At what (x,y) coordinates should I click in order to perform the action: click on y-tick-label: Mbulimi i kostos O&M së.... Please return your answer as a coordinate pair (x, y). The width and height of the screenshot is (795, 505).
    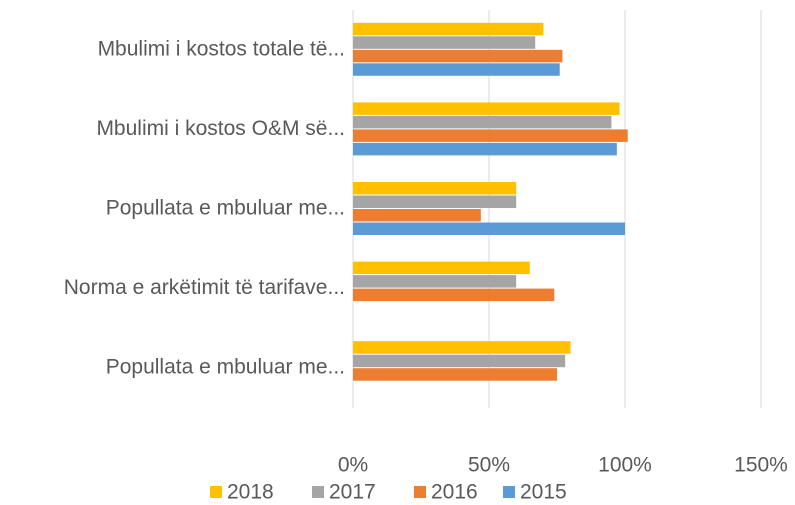
    Looking at the image, I should click on (220, 128).